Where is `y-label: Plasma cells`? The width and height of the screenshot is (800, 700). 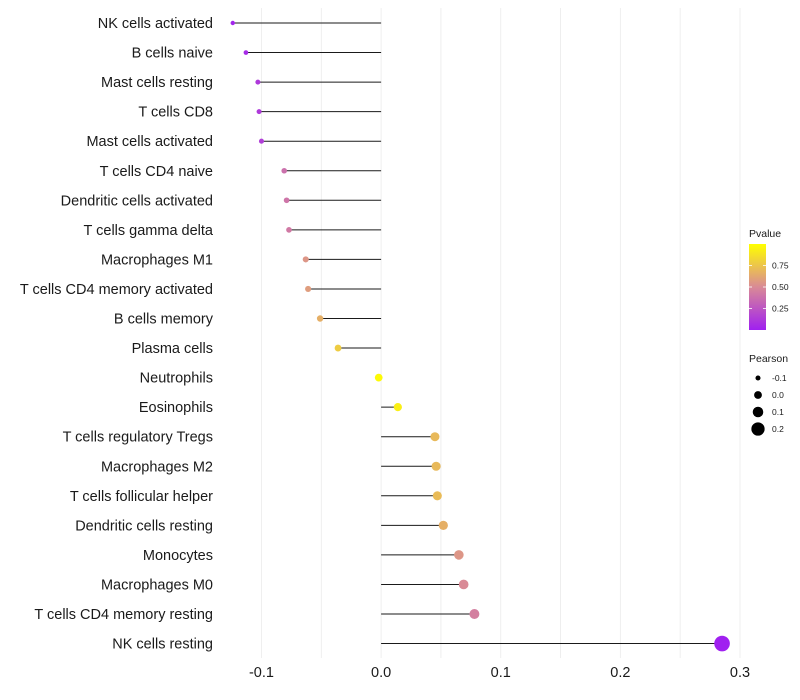
y-label: Plasma cells is located at coordinates (172, 349).